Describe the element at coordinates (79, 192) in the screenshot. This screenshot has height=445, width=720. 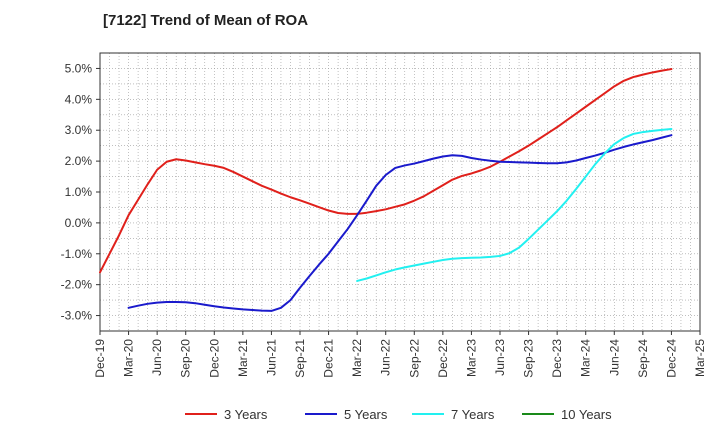
I see `y-tick-label: 1.0%` at that location.